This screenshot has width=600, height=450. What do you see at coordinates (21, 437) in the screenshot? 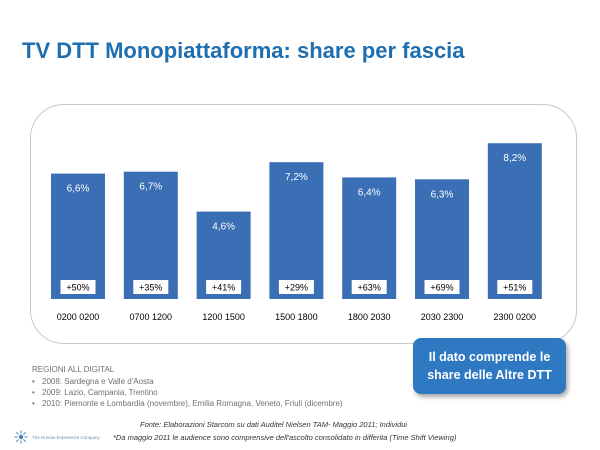
I see `sun-logo-icon` at bounding box center [21, 437].